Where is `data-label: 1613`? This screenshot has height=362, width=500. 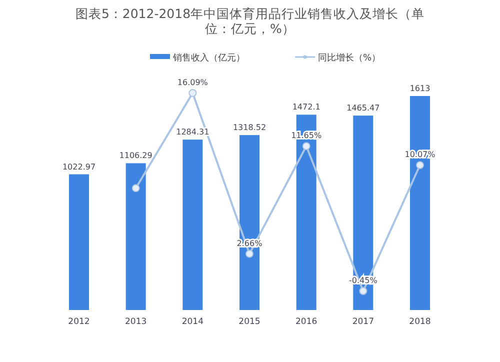 data-label: 1613 is located at coordinates (420, 88).